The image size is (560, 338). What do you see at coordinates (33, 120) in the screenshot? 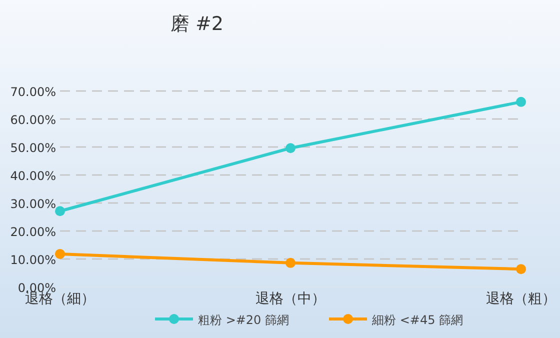
I see `y-tick-label: 60.00%` at bounding box center [33, 120].